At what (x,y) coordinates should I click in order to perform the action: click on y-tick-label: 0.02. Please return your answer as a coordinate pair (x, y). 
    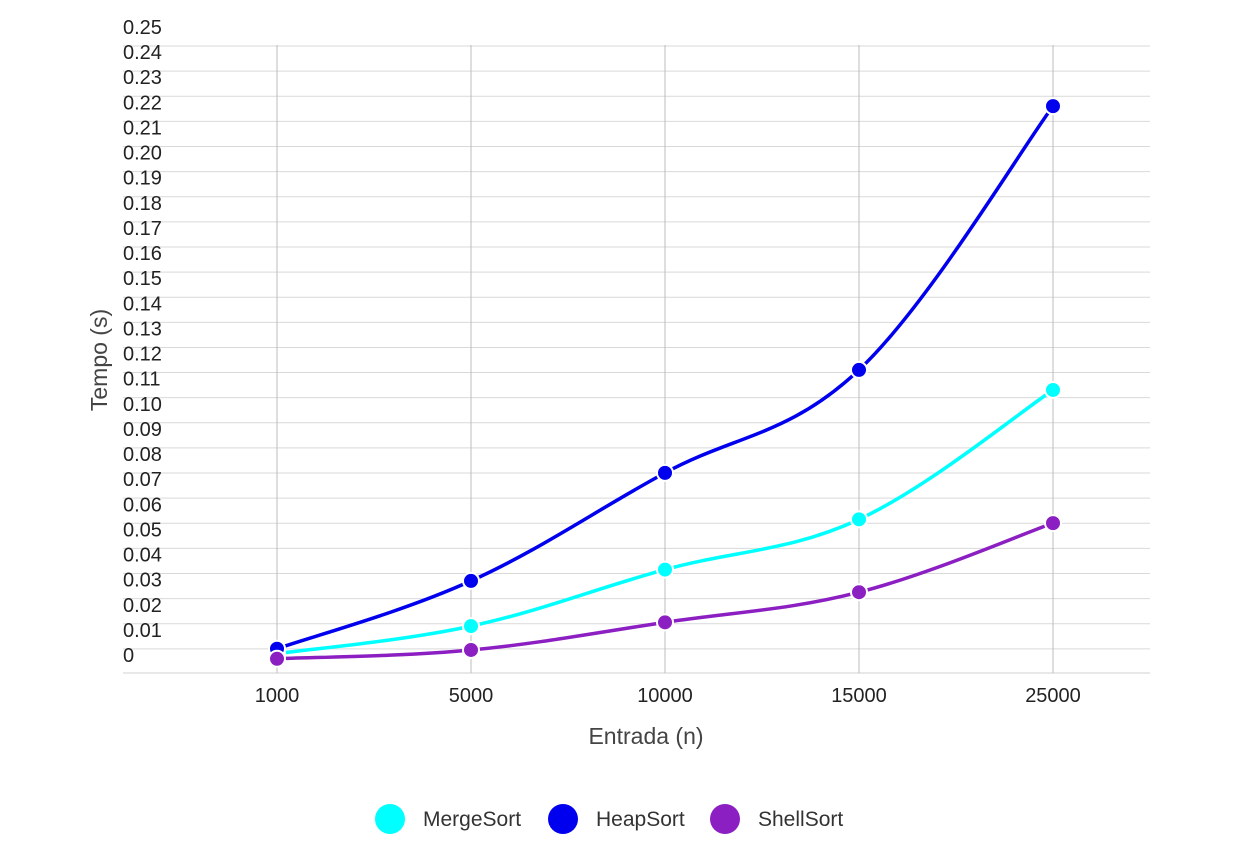
    Looking at the image, I should click on (142, 606).